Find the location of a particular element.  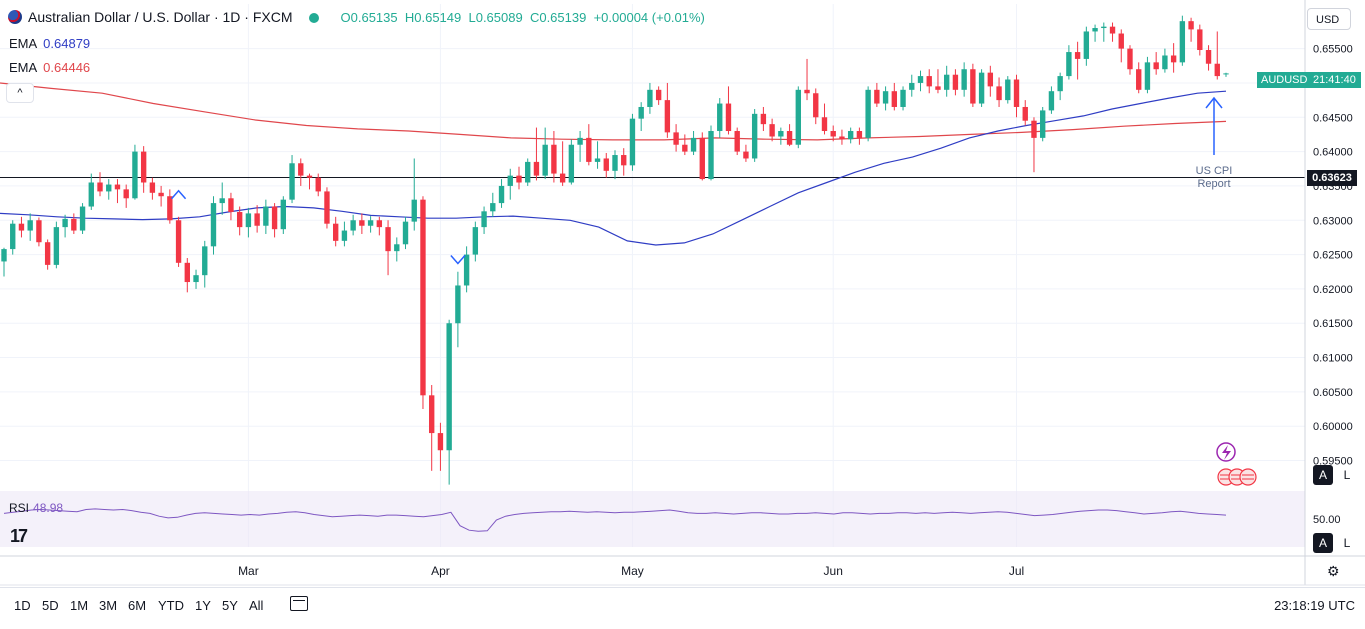

auto-scale-button: A is located at coordinates (1323, 475).